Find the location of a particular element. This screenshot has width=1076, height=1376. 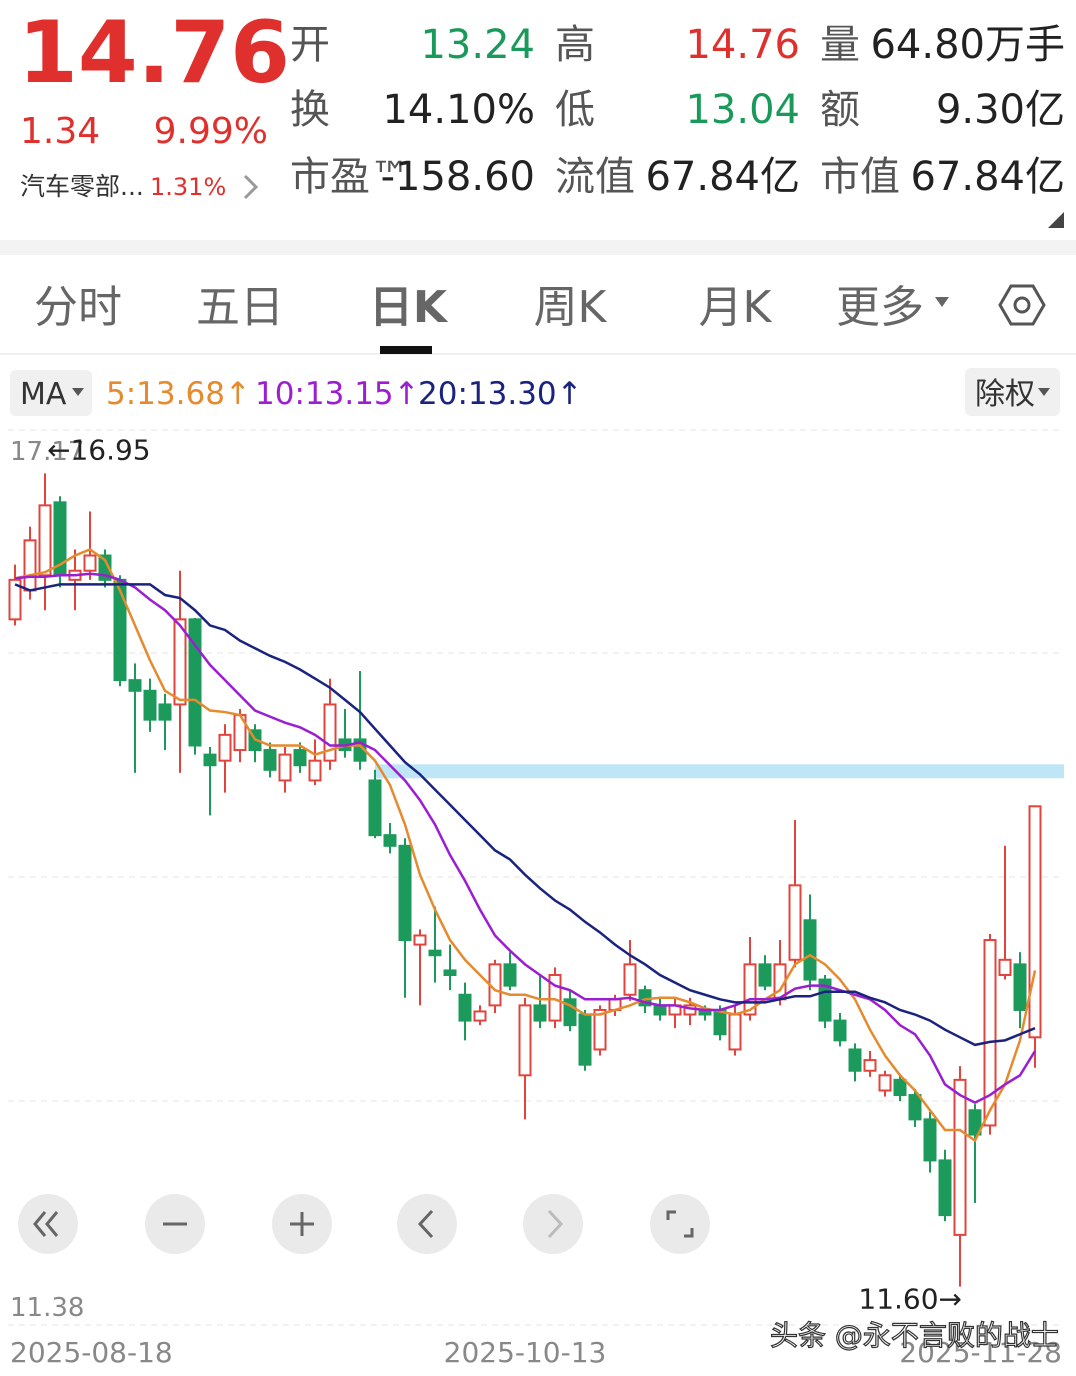

fullscreen is located at coordinates (680, 1224).